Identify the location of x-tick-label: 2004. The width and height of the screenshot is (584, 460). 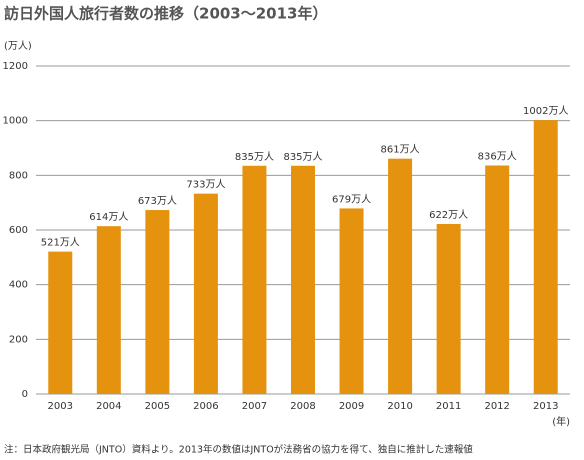
(108, 406).